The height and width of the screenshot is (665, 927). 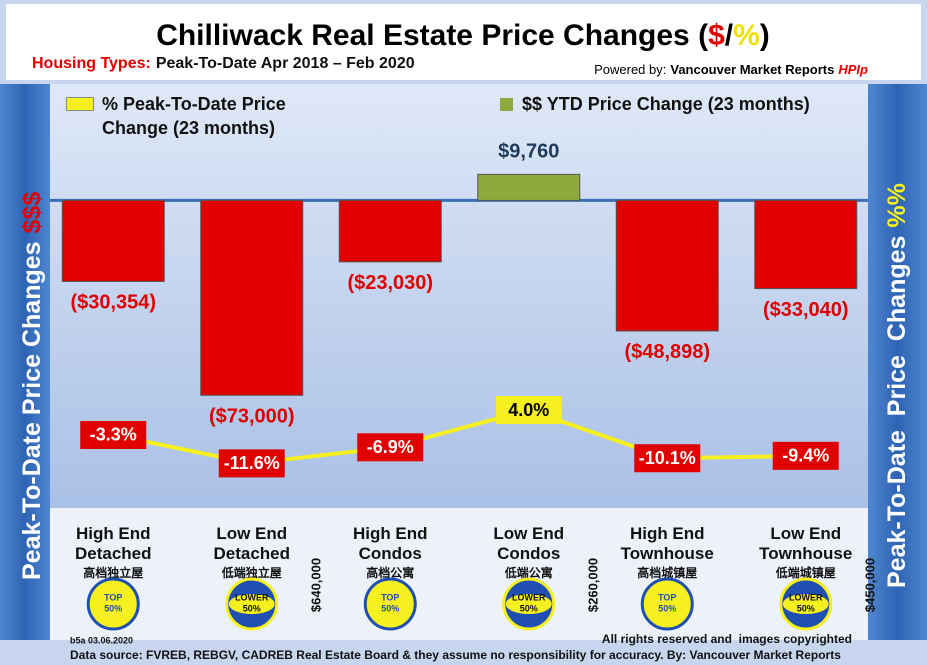 I want to click on line-value-label: -6.9%, so click(x=390, y=447).